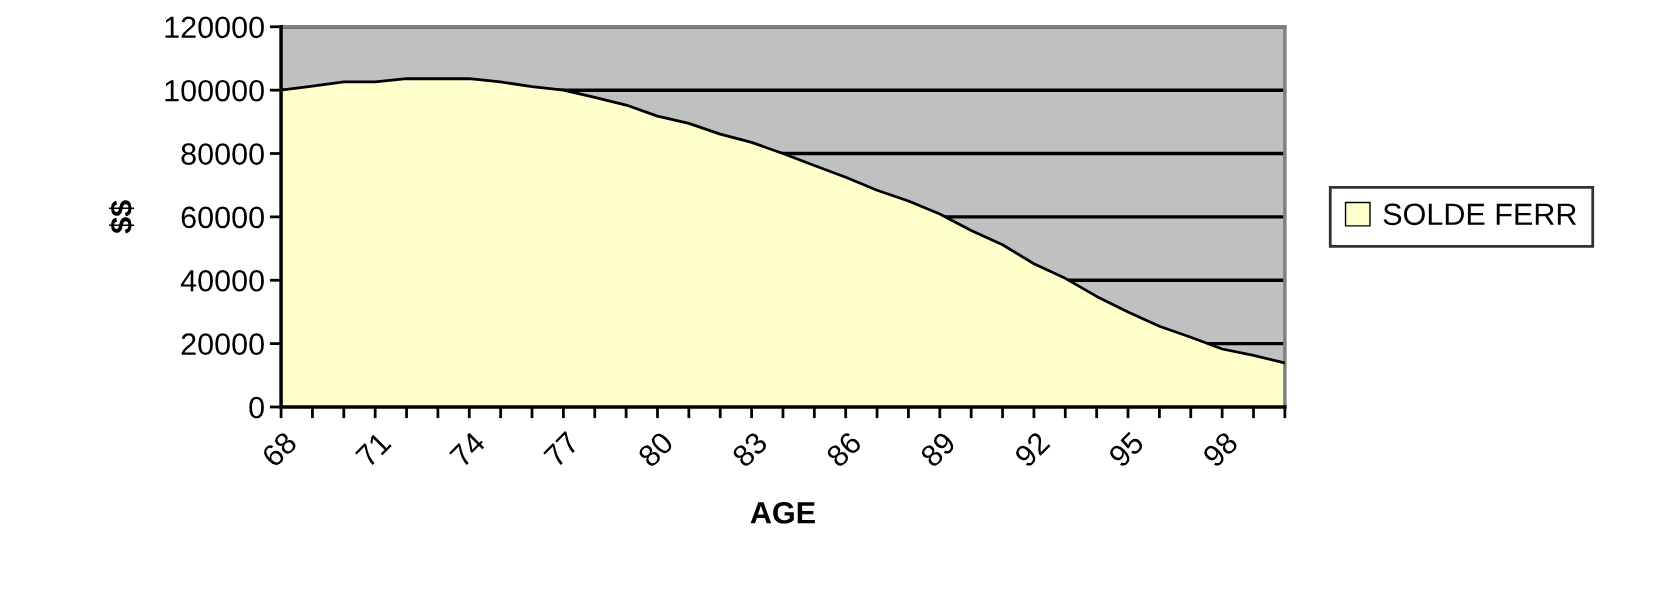 This screenshot has height=595, width=1673. I want to click on y-tick-label: 80000, so click(222, 154).